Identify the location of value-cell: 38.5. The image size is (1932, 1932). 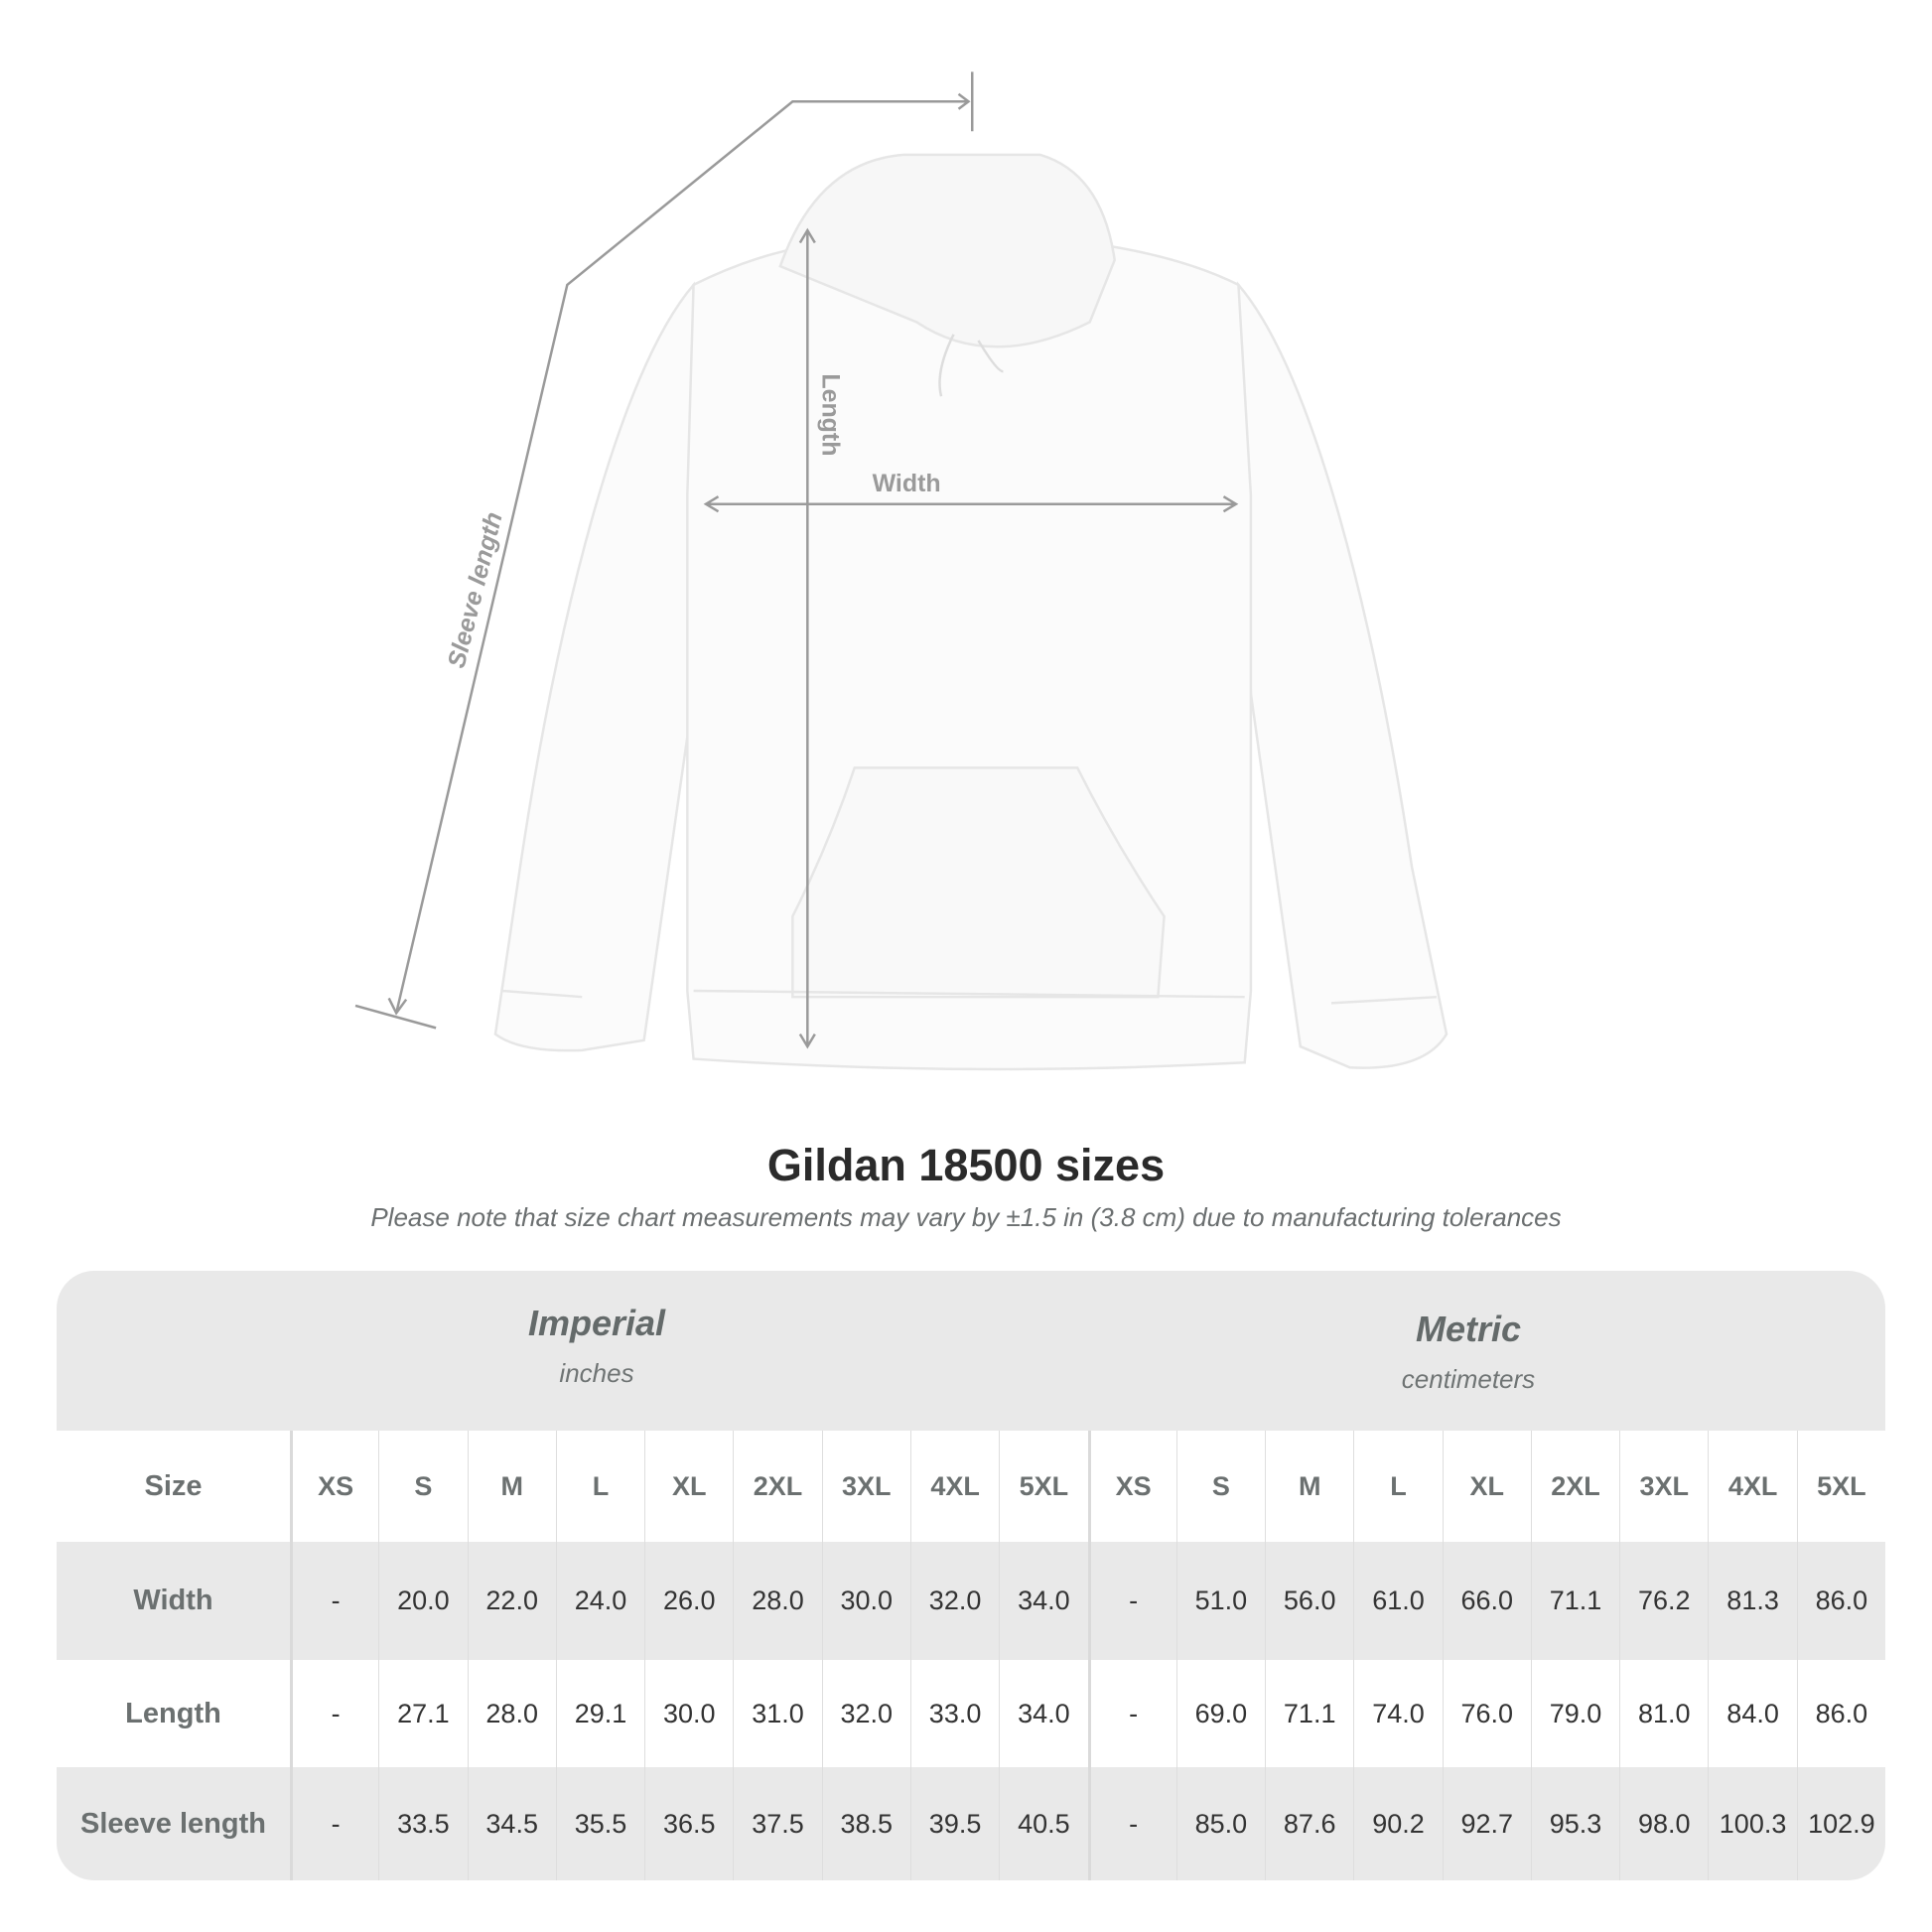
(866, 1823).